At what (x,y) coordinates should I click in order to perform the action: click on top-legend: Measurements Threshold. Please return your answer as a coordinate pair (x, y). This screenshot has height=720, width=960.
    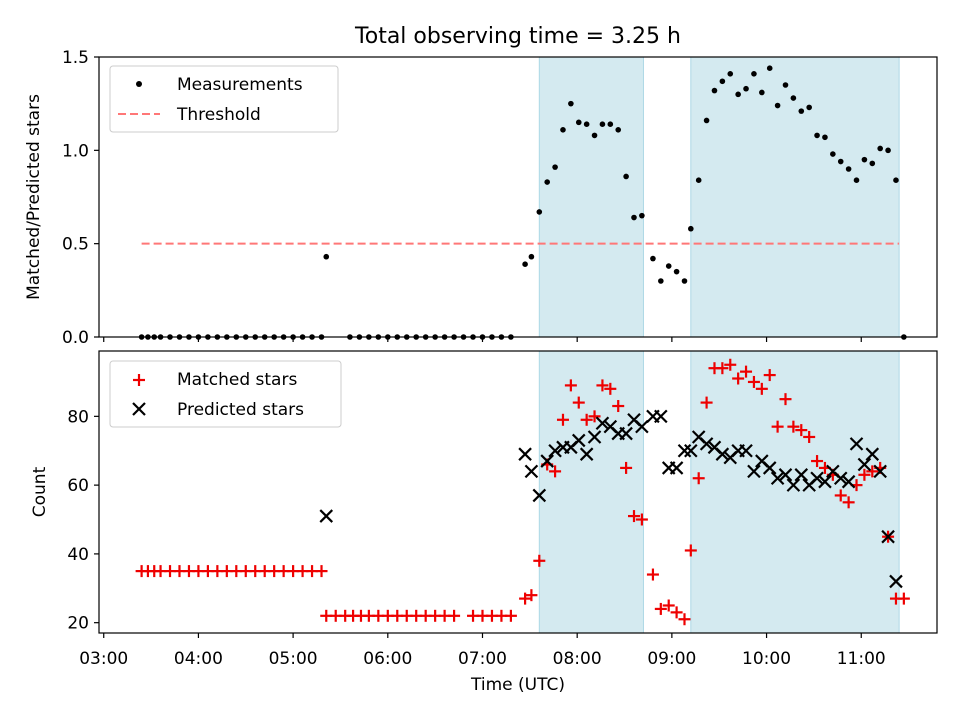
    Looking at the image, I should click on (224, 99).